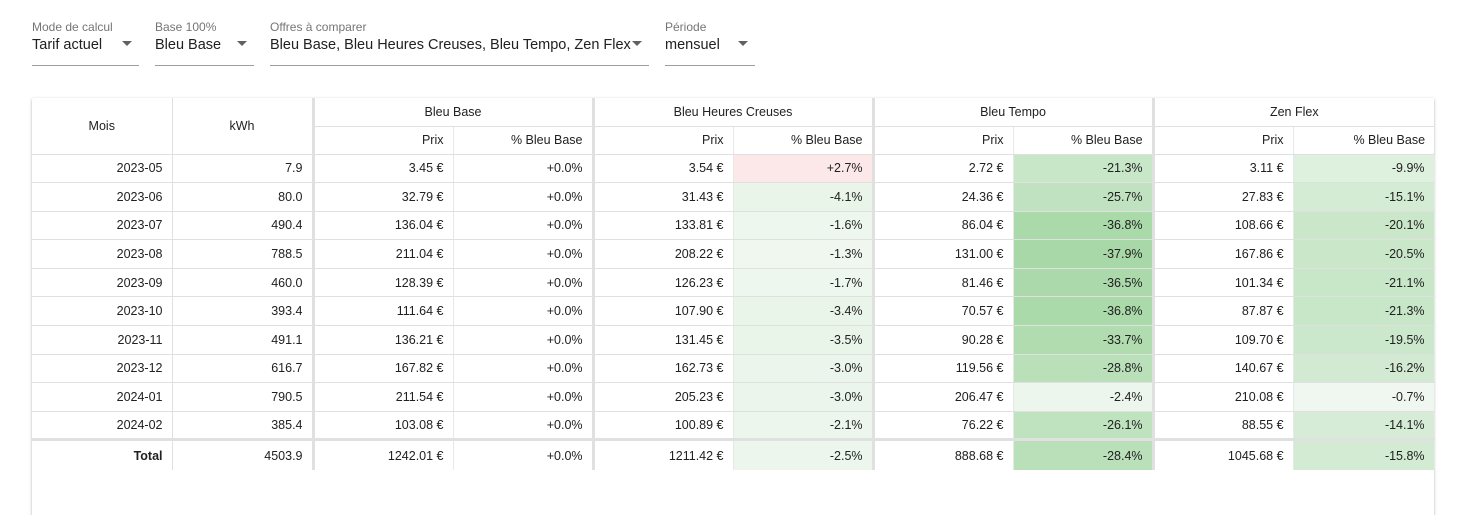 This screenshot has height=515, width=1465. I want to click on prix-cell: 87.87 €, so click(1222, 311).